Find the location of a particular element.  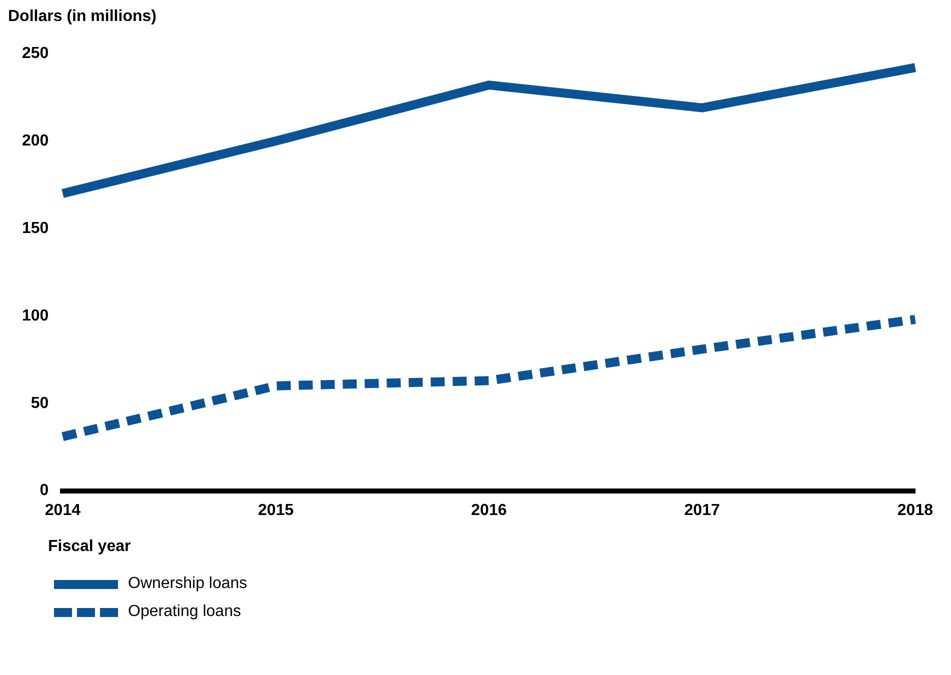

y-tick-label: 200 is located at coordinates (35, 141).